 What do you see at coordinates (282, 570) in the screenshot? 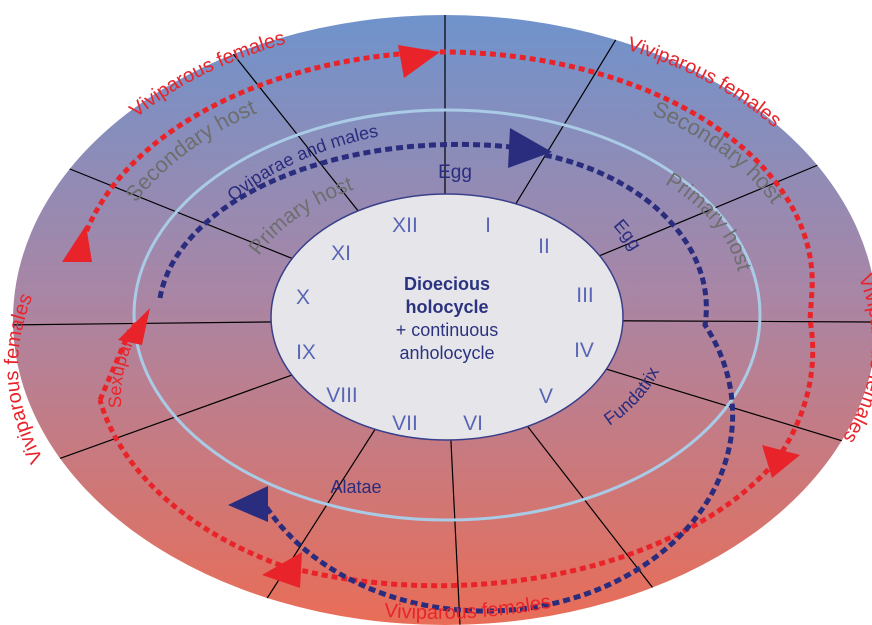
I see `arrow-bottom-icon` at bounding box center [282, 570].